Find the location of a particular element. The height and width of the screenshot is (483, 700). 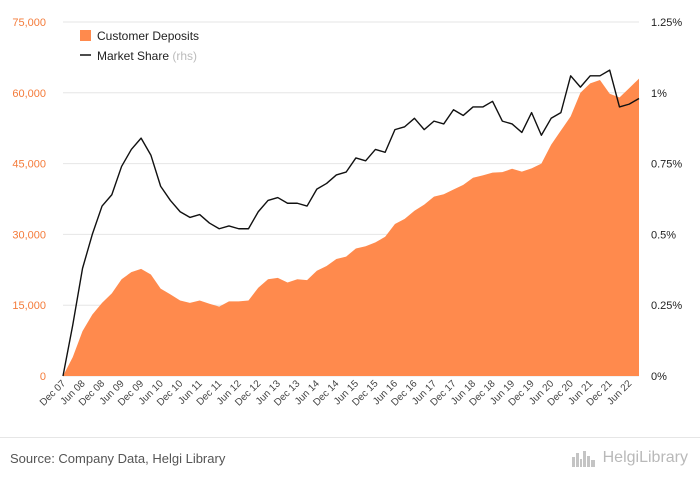

left-tick-label: 45,000 is located at coordinates (29, 165).